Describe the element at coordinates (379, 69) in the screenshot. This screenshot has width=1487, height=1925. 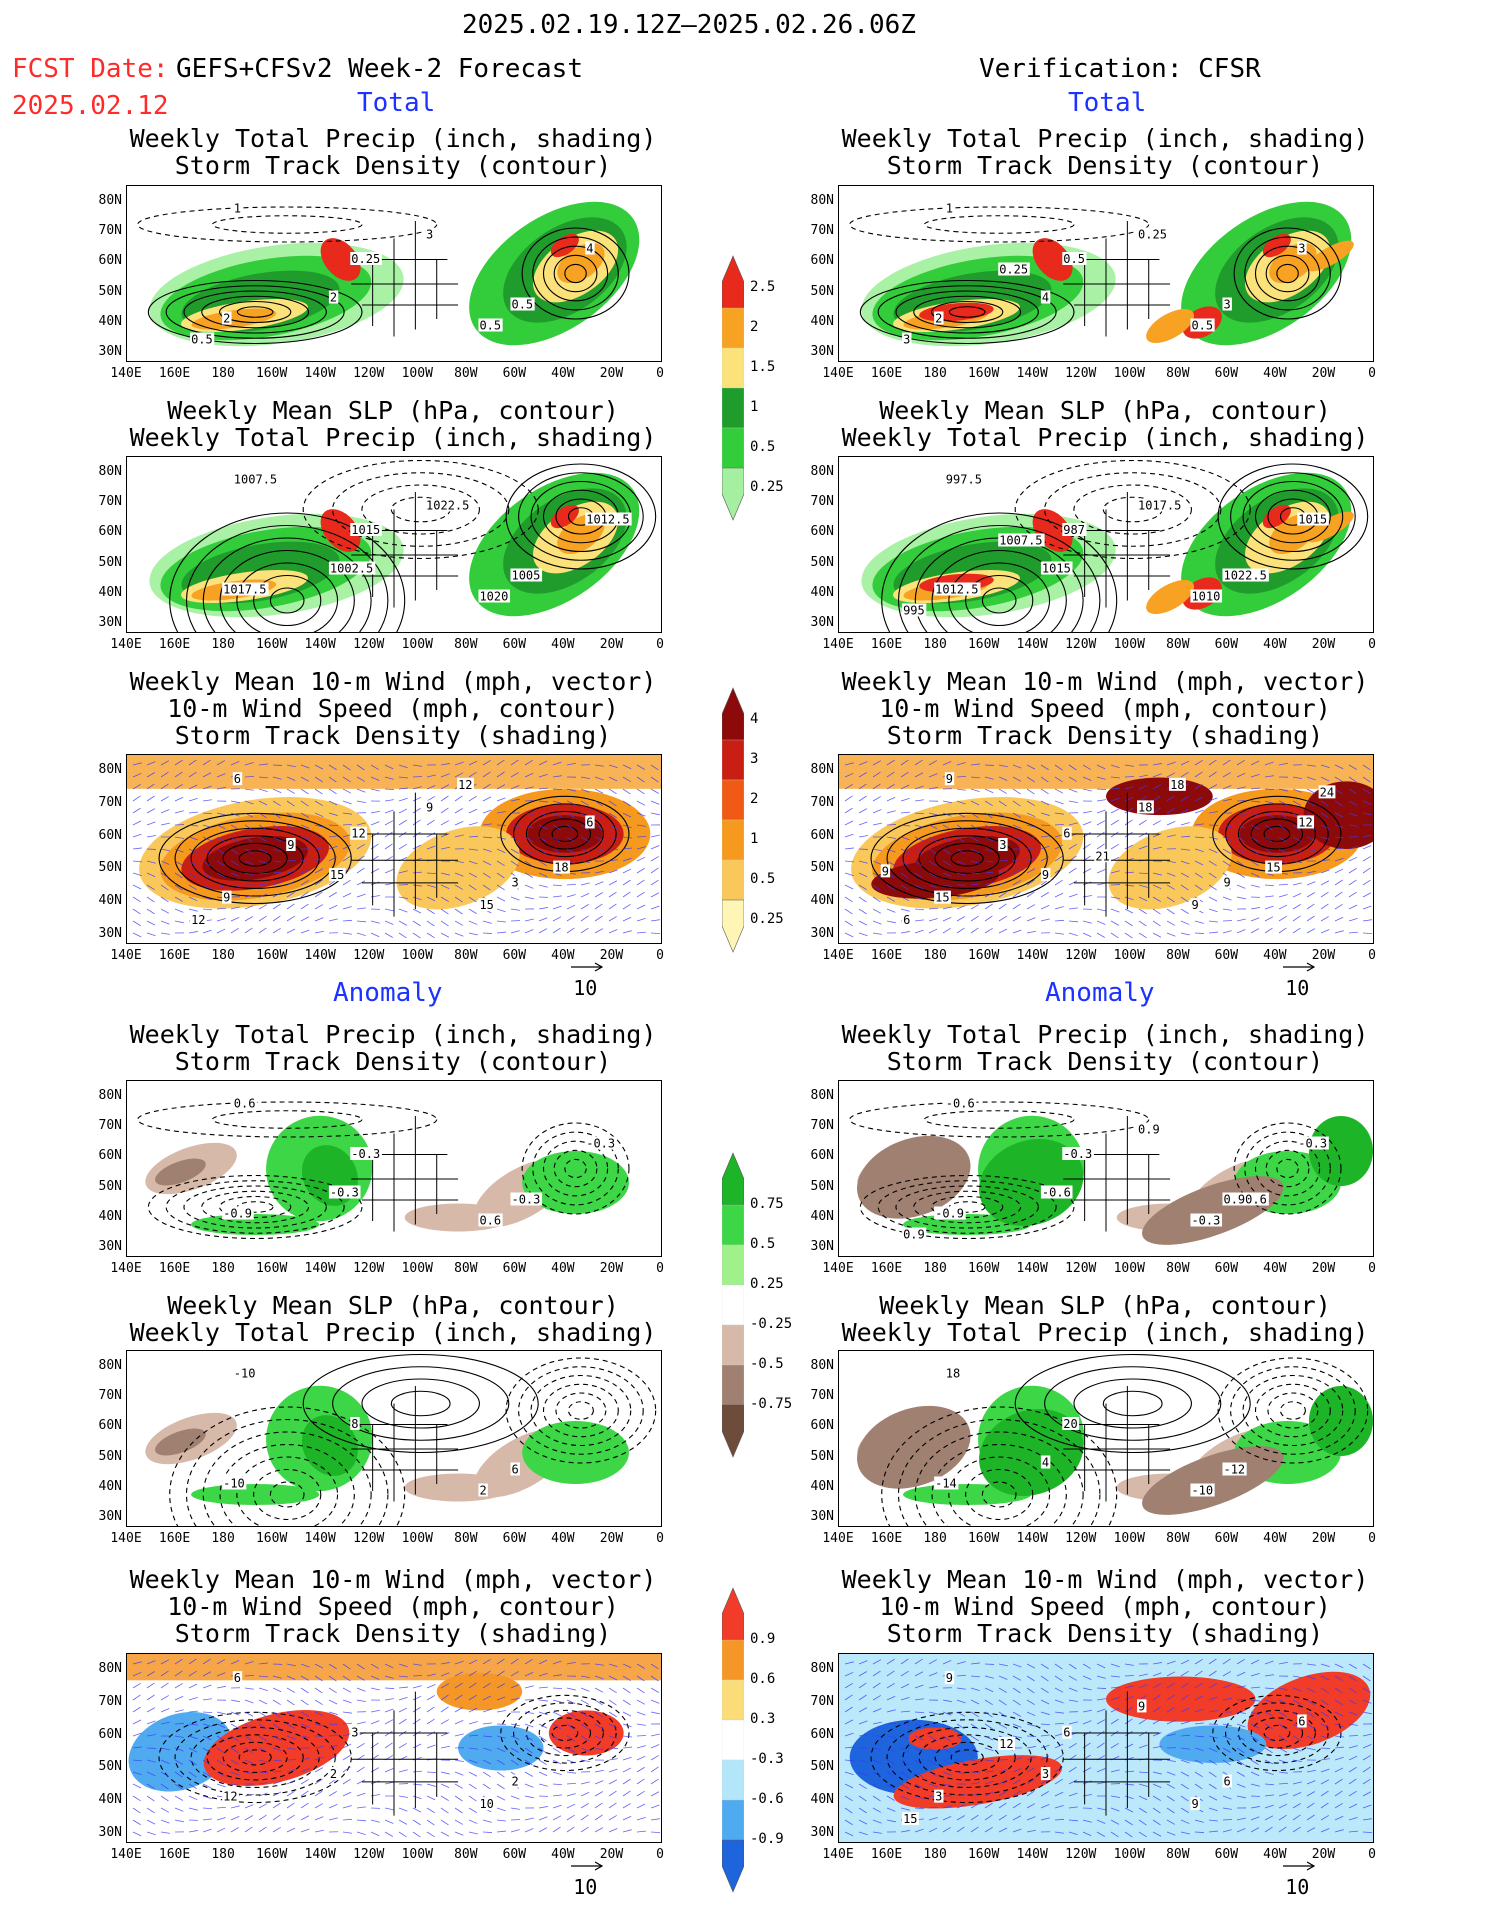
I see `fcst-model-label: GEFS+CFSv2 Week-2 Forecast` at that location.